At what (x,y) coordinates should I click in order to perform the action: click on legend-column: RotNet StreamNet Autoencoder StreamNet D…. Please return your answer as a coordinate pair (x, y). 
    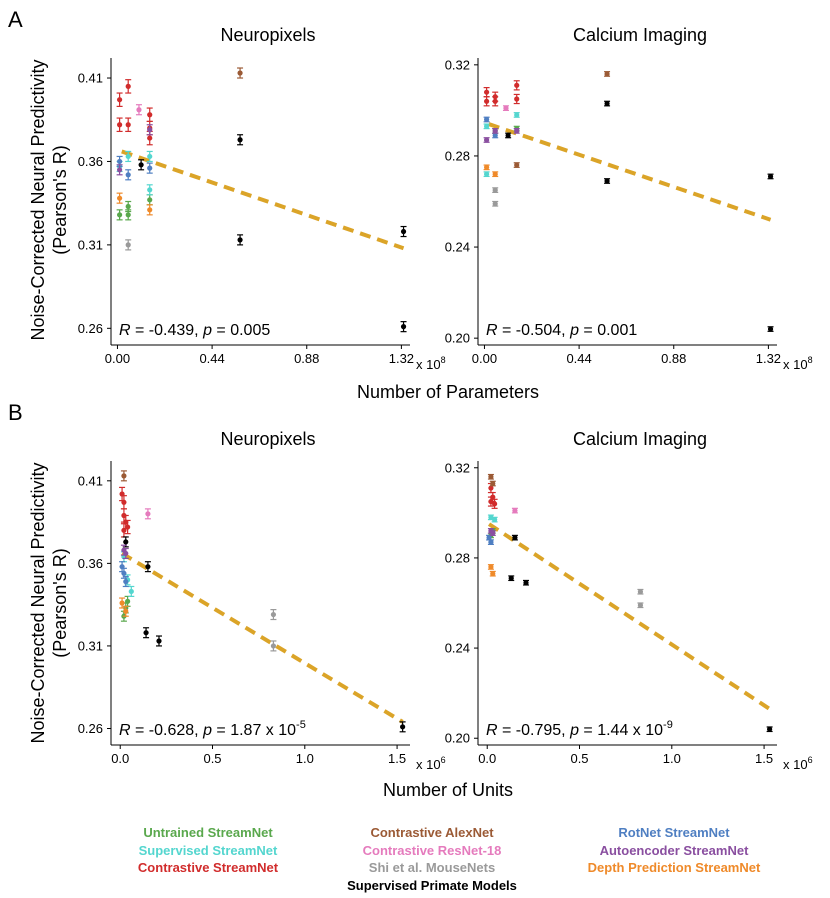
    Looking at the image, I should click on (674, 850).